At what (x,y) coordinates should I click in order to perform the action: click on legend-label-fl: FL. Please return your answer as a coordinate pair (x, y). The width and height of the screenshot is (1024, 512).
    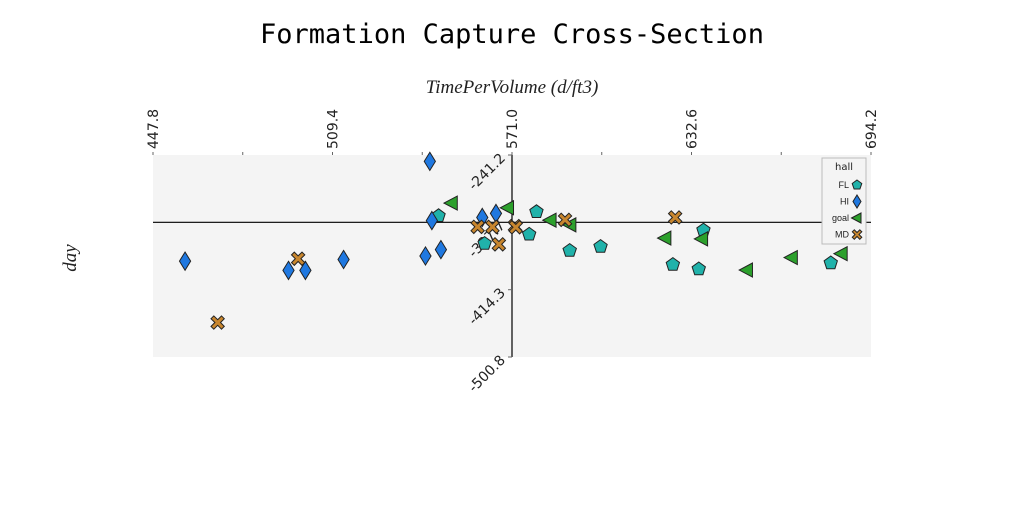
    Looking at the image, I should click on (843, 185).